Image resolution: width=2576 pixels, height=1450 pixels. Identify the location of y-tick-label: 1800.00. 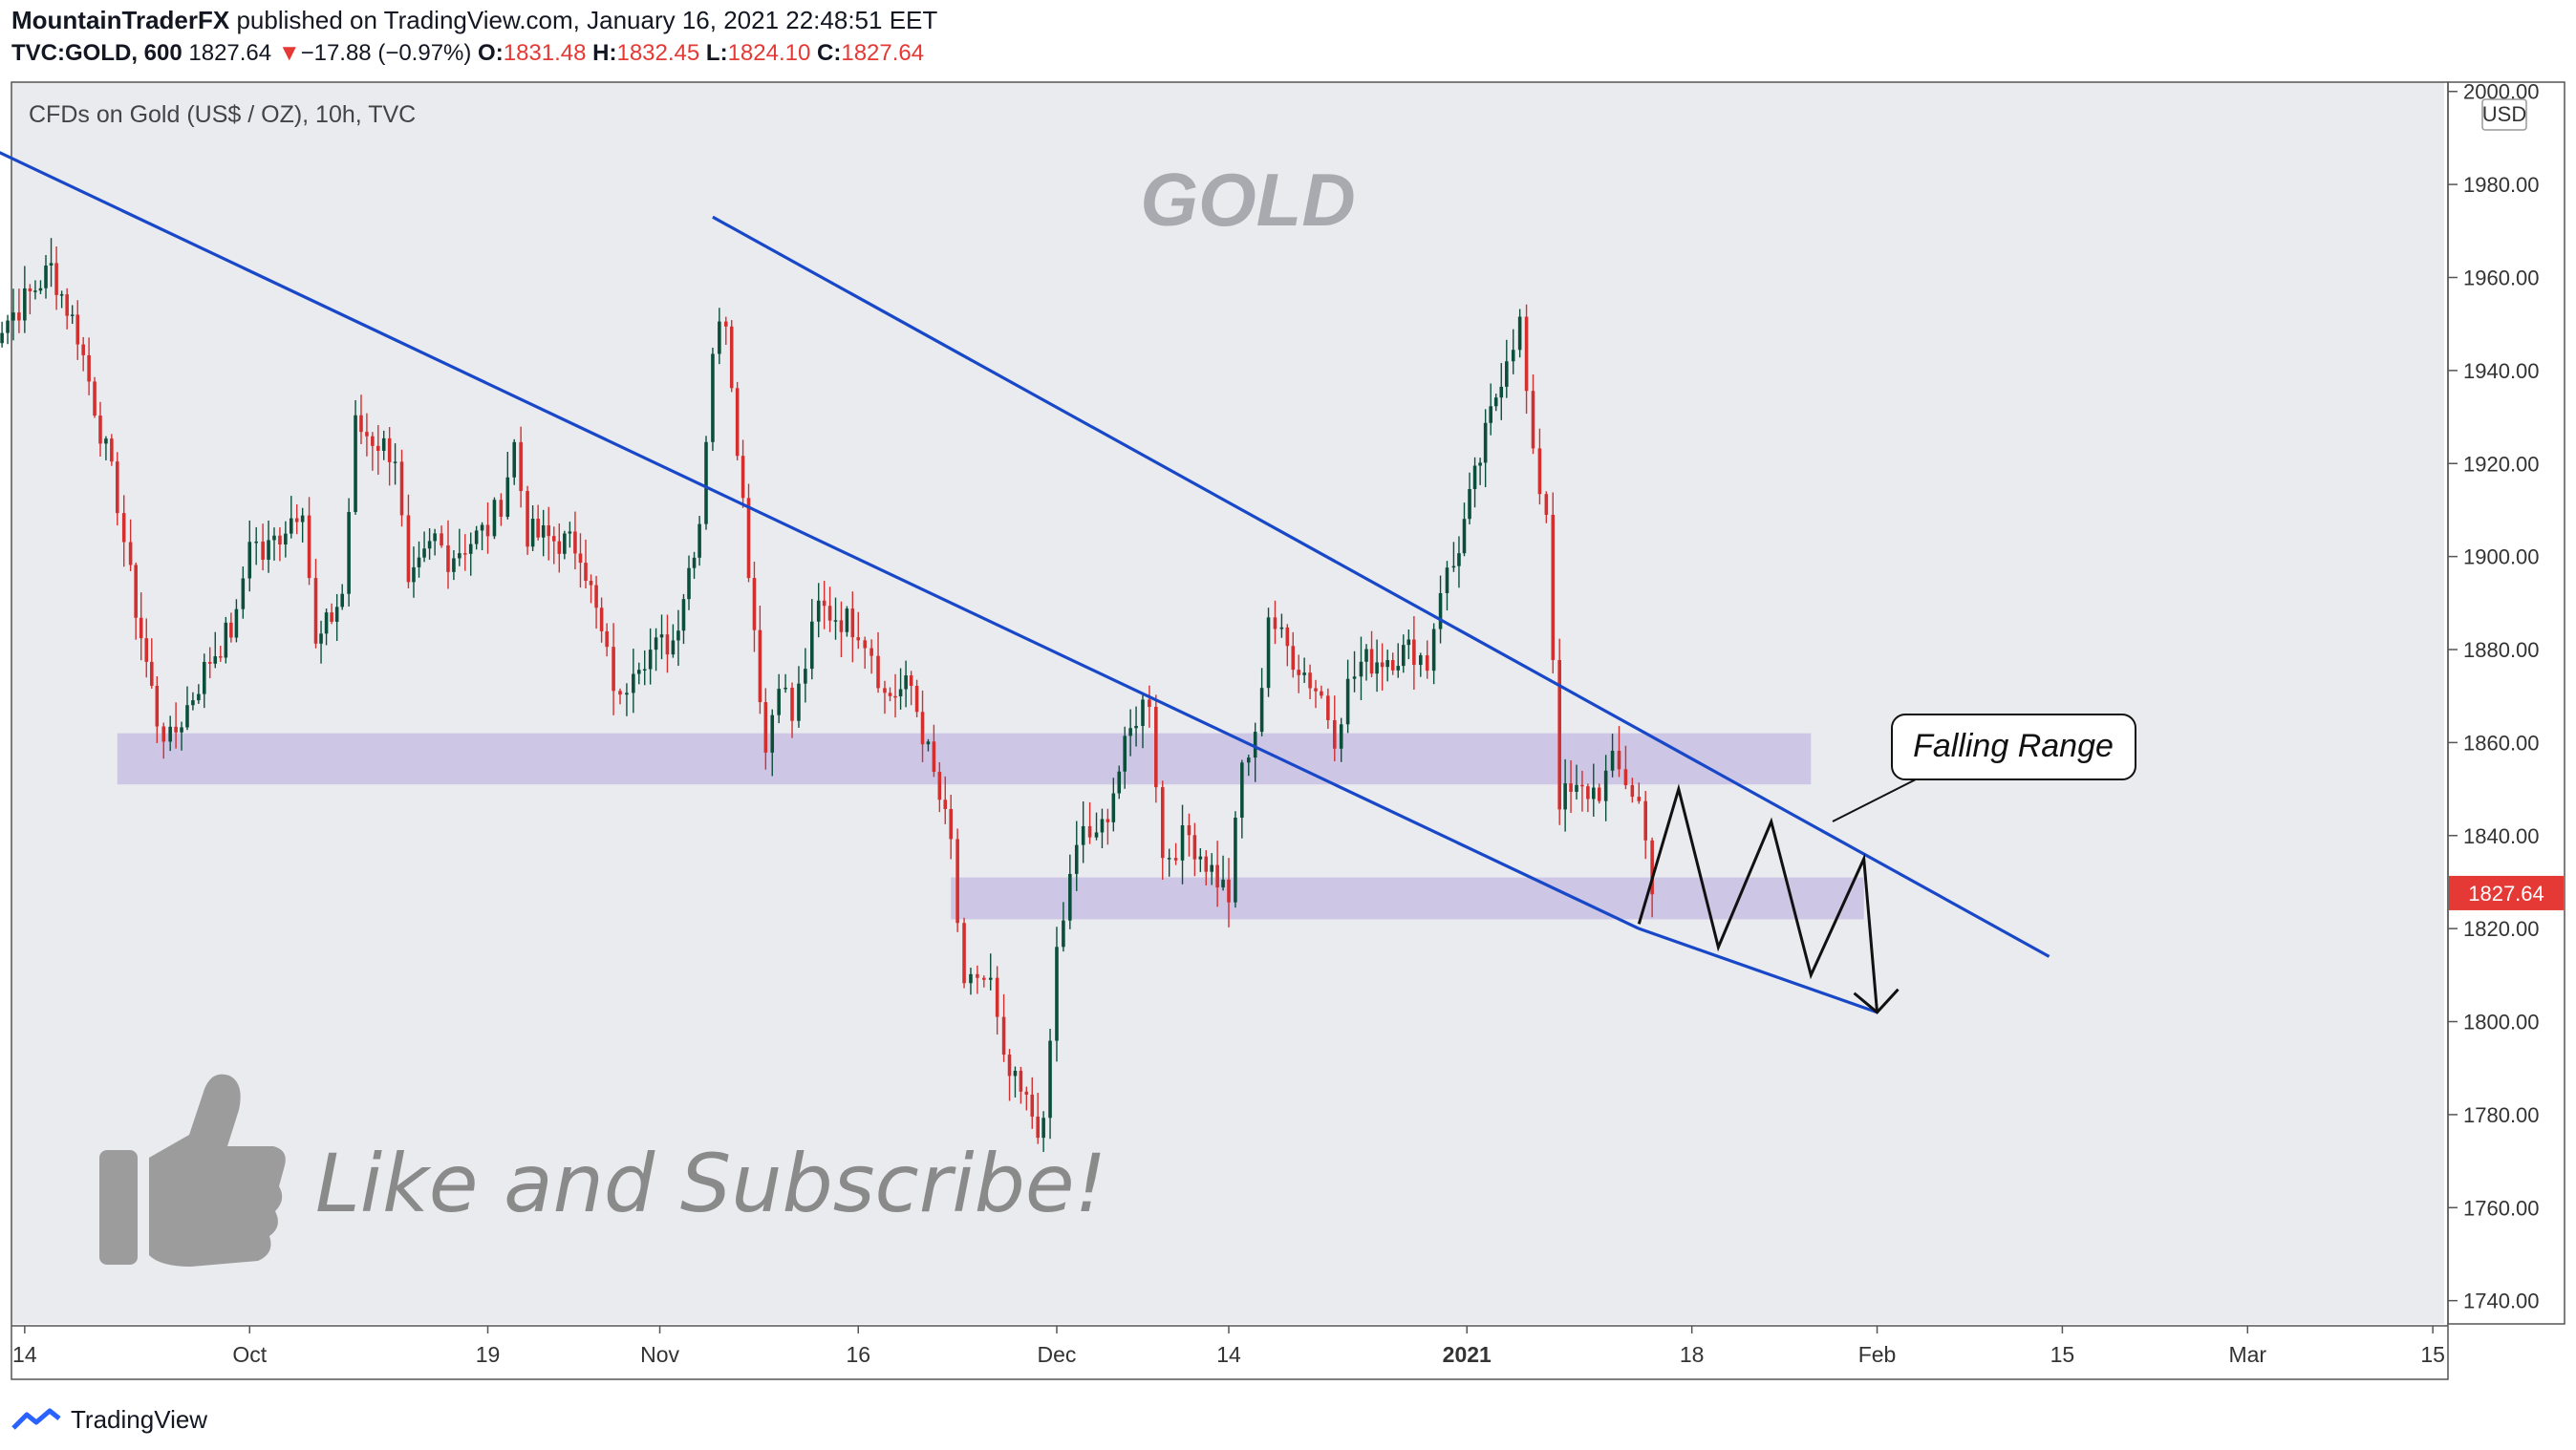
(2501, 1022).